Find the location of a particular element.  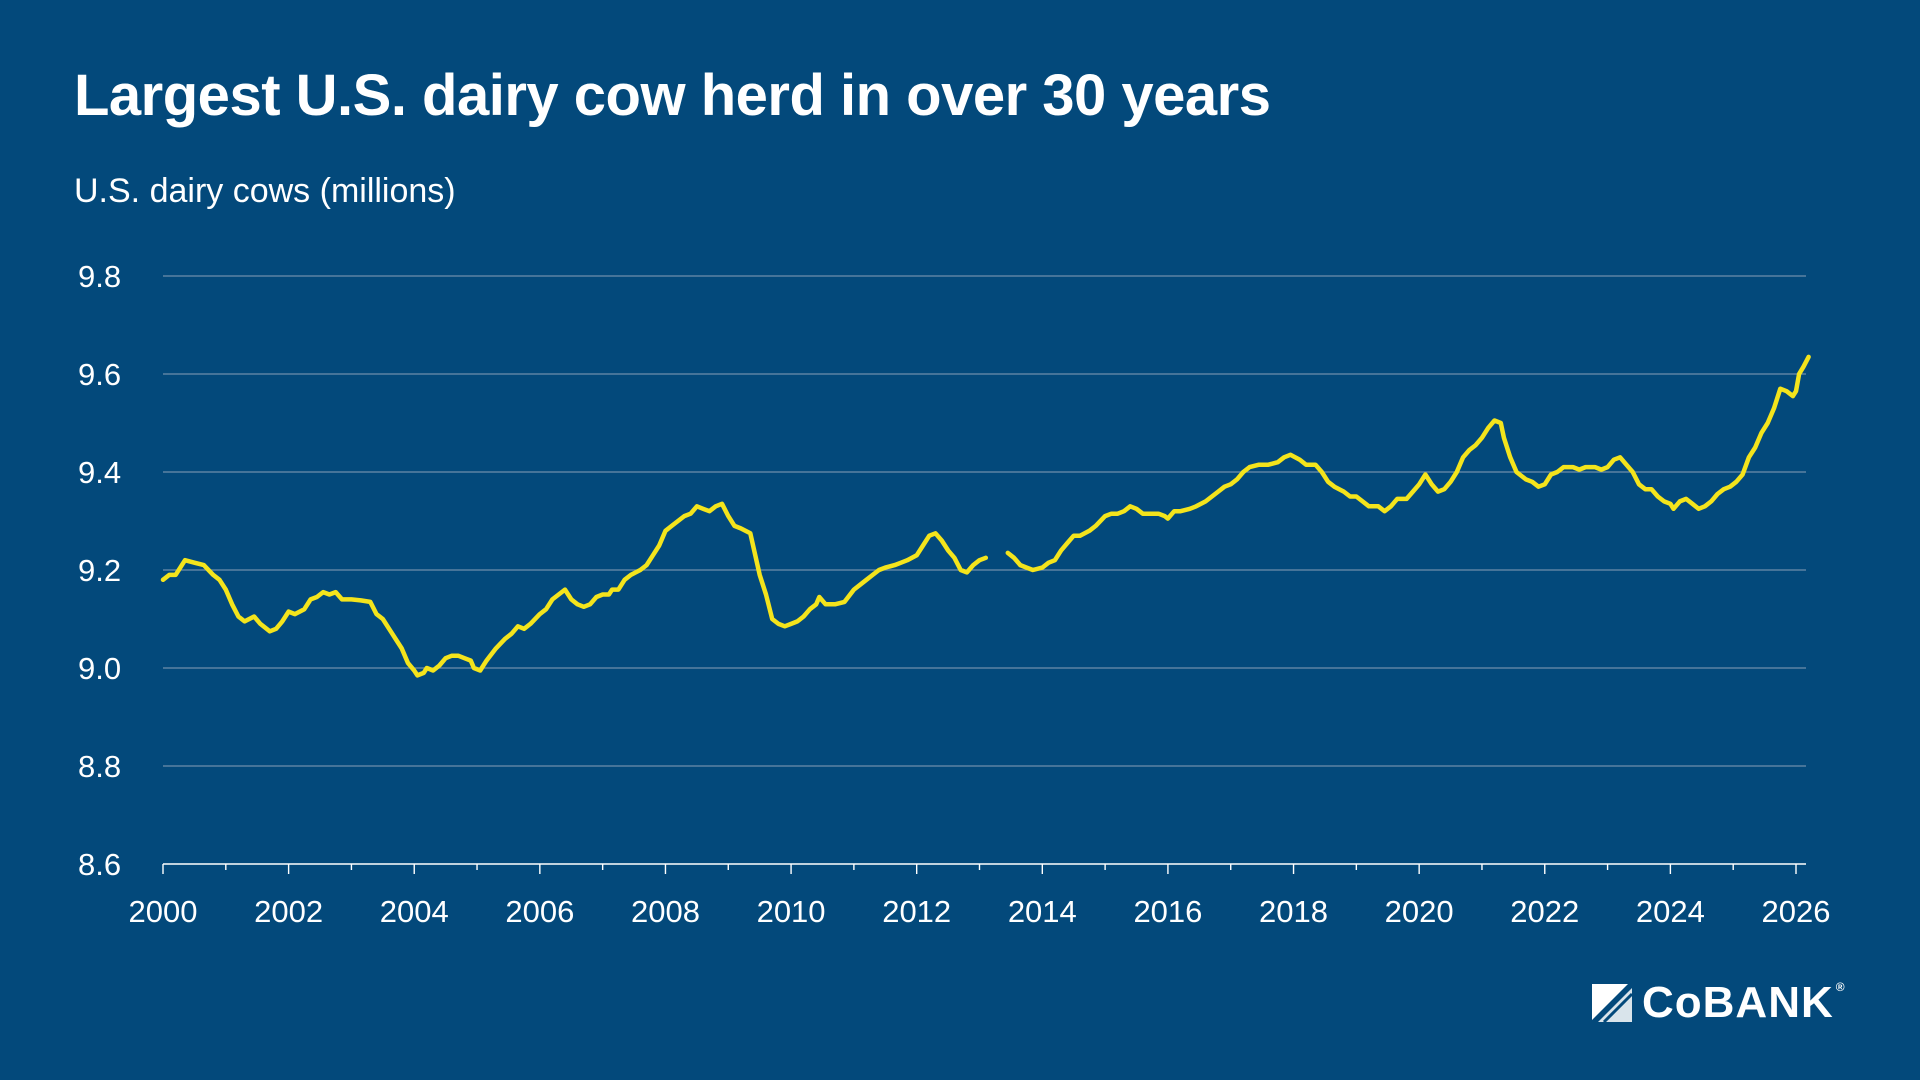

y-tick-label: 8.6 is located at coordinates (99, 864).